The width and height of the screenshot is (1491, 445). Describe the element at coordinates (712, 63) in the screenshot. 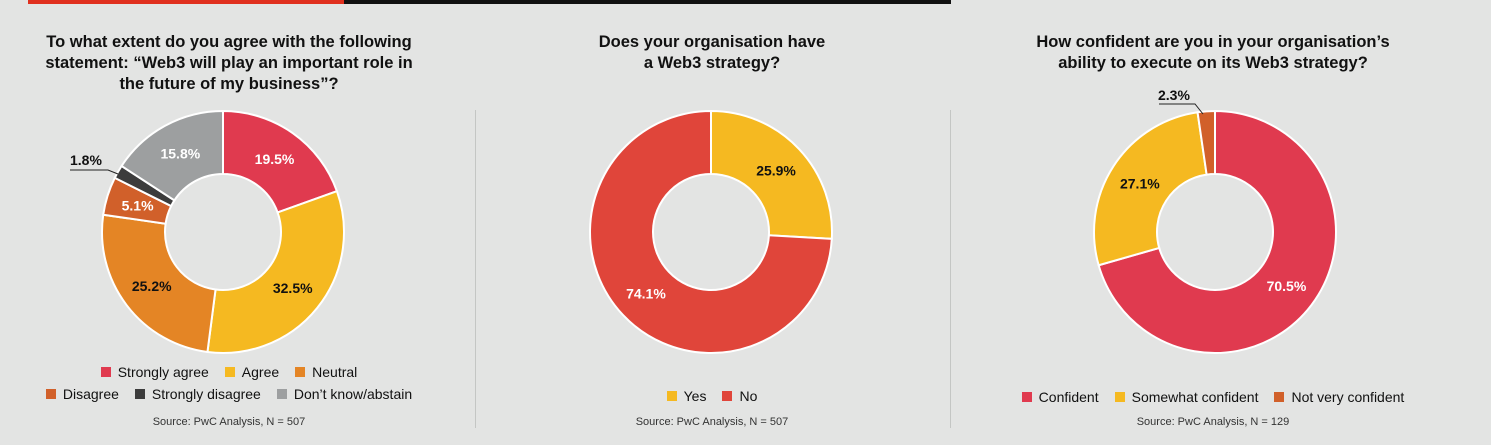

I see `chart-title-line: a Web3 strategy?` at that location.